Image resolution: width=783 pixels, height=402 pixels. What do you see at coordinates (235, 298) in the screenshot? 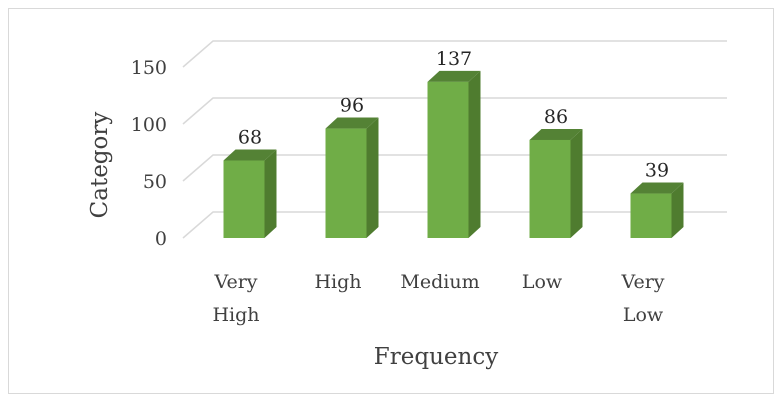
I see `x-tick-label: Very High` at bounding box center [235, 298].